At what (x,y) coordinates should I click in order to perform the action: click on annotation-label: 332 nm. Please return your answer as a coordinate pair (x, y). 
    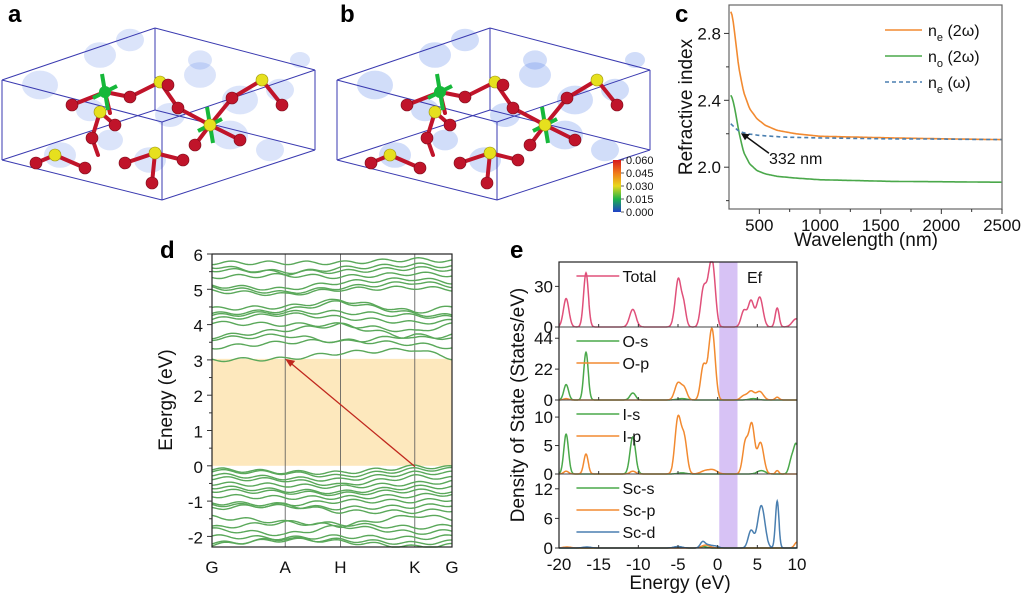
    Looking at the image, I should click on (795, 159).